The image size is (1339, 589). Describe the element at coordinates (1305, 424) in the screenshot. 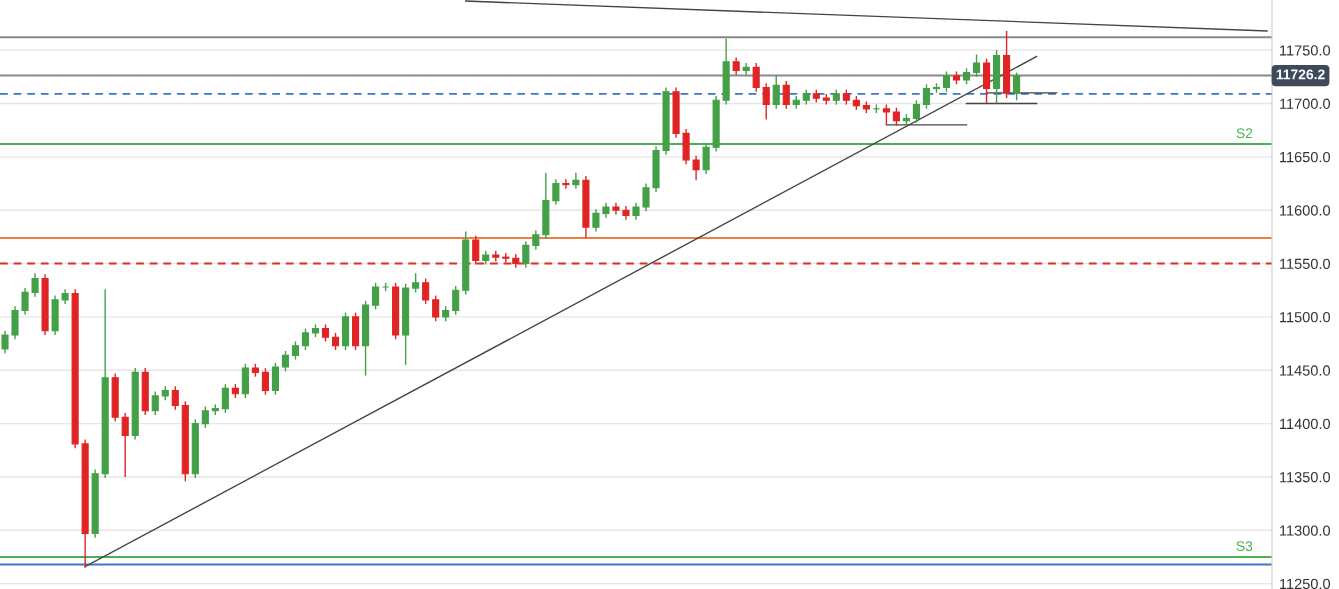

I see `y-tick-label: 11400.0` at that location.